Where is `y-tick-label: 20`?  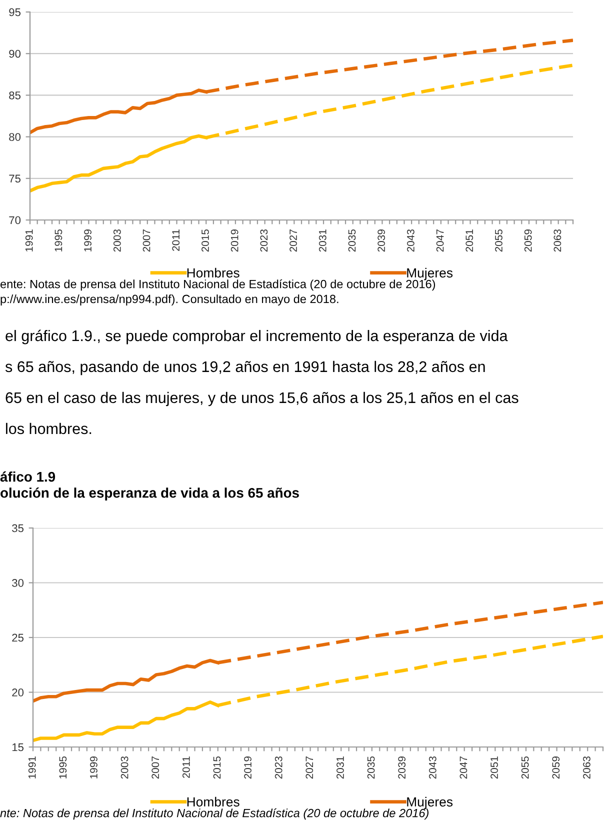
y-tick-label: 20 is located at coordinates (18, 692).